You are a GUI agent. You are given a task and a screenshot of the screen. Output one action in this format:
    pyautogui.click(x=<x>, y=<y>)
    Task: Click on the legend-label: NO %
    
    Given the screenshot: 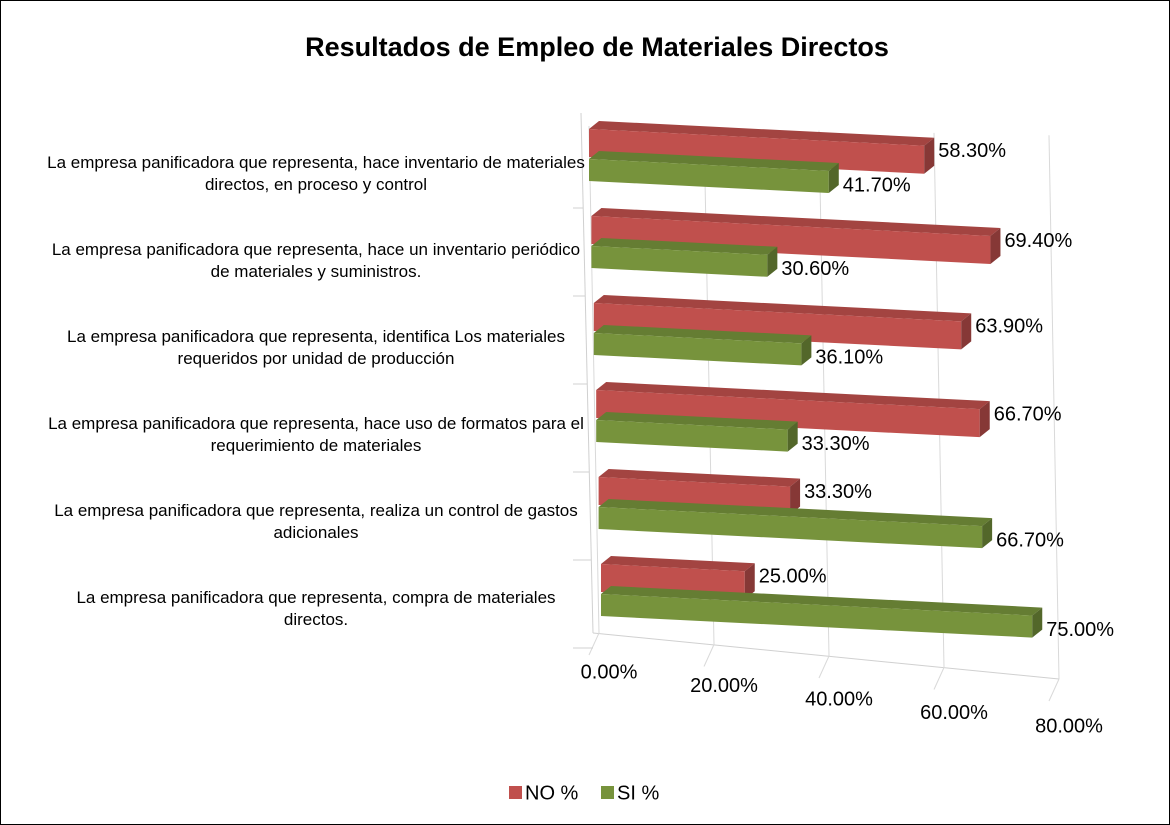 What is the action you would take?
    pyautogui.click(x=552, y=793)
    